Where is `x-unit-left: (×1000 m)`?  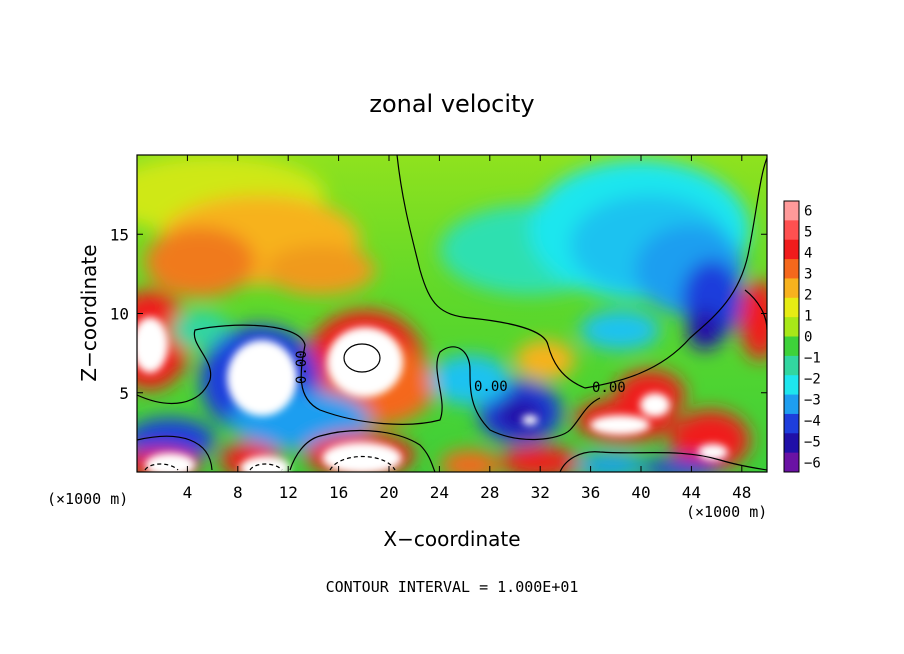 x-unit-left: (×1000 m) is located at coordinates (87, 499).